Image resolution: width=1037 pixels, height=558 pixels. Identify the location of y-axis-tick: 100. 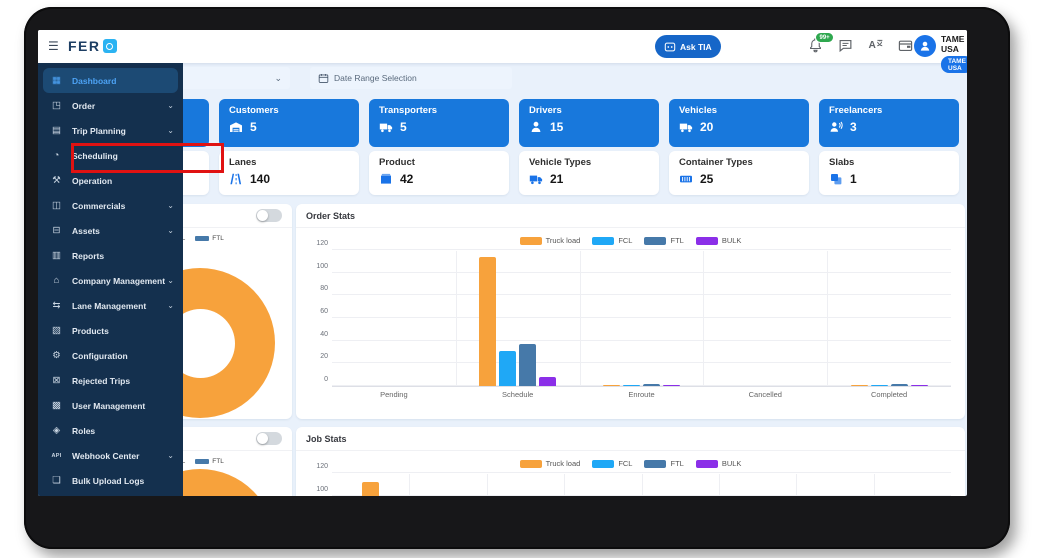
(322, 489).